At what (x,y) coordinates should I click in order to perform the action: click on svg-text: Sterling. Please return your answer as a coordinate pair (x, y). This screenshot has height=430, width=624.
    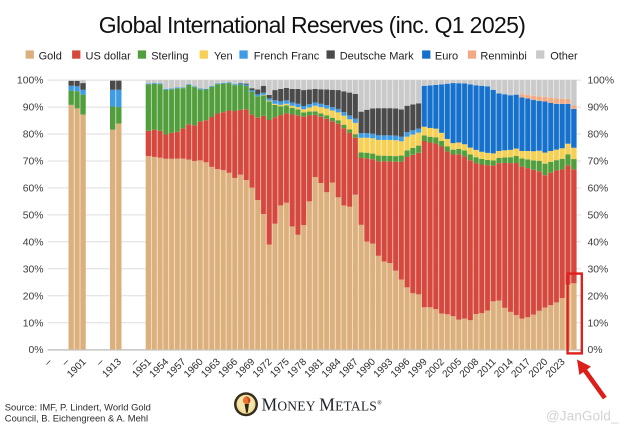
    Looking at the image, I should click on (169, 57).